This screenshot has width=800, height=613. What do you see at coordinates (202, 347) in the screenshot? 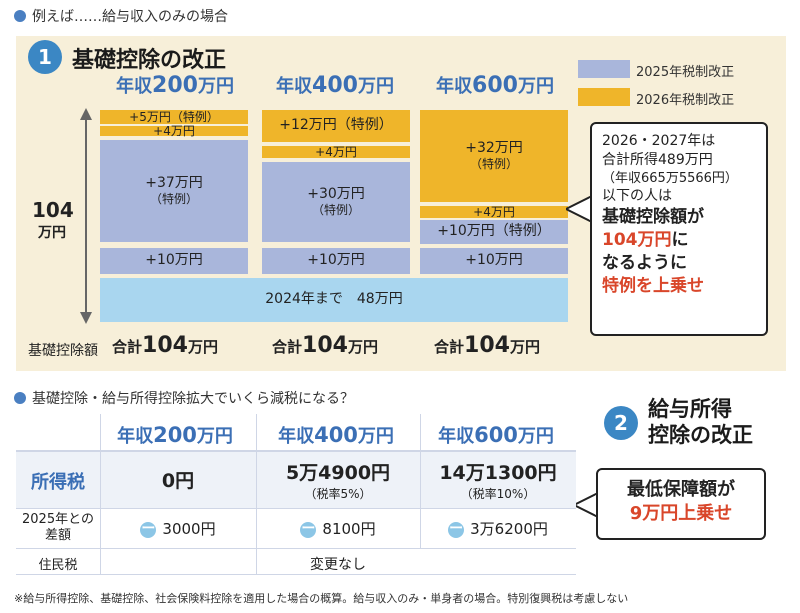
I see `total-suffix: 万円` at bounding box center [202, 347].